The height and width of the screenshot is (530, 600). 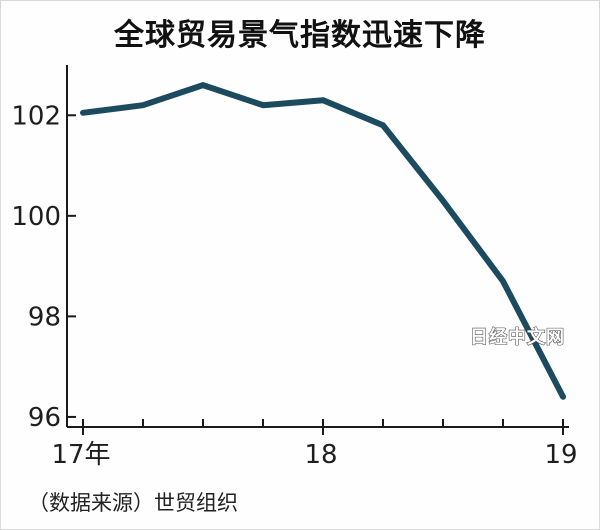 What do you see at coordinates (36, 217) in the screenshot?
I see `y-tick-label: 100` at bounding box center [36, 217].